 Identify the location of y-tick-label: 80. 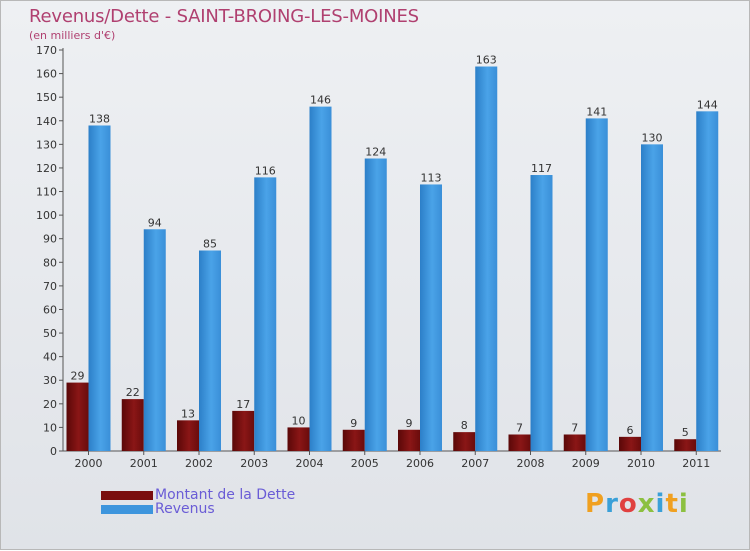
(50, 262).